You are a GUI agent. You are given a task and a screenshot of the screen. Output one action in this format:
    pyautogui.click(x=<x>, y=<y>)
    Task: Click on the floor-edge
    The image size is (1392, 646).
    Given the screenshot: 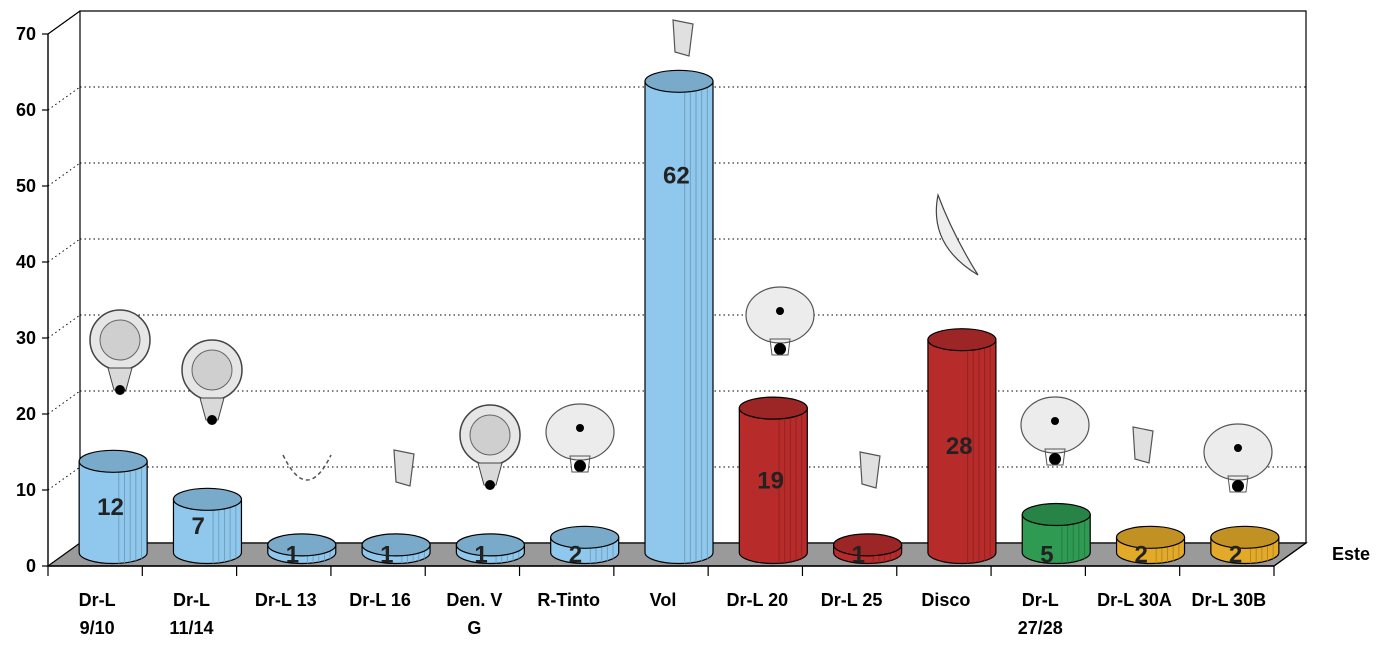 What is the action you would take?
    pyautogui.click(x=1290, y=554)
    